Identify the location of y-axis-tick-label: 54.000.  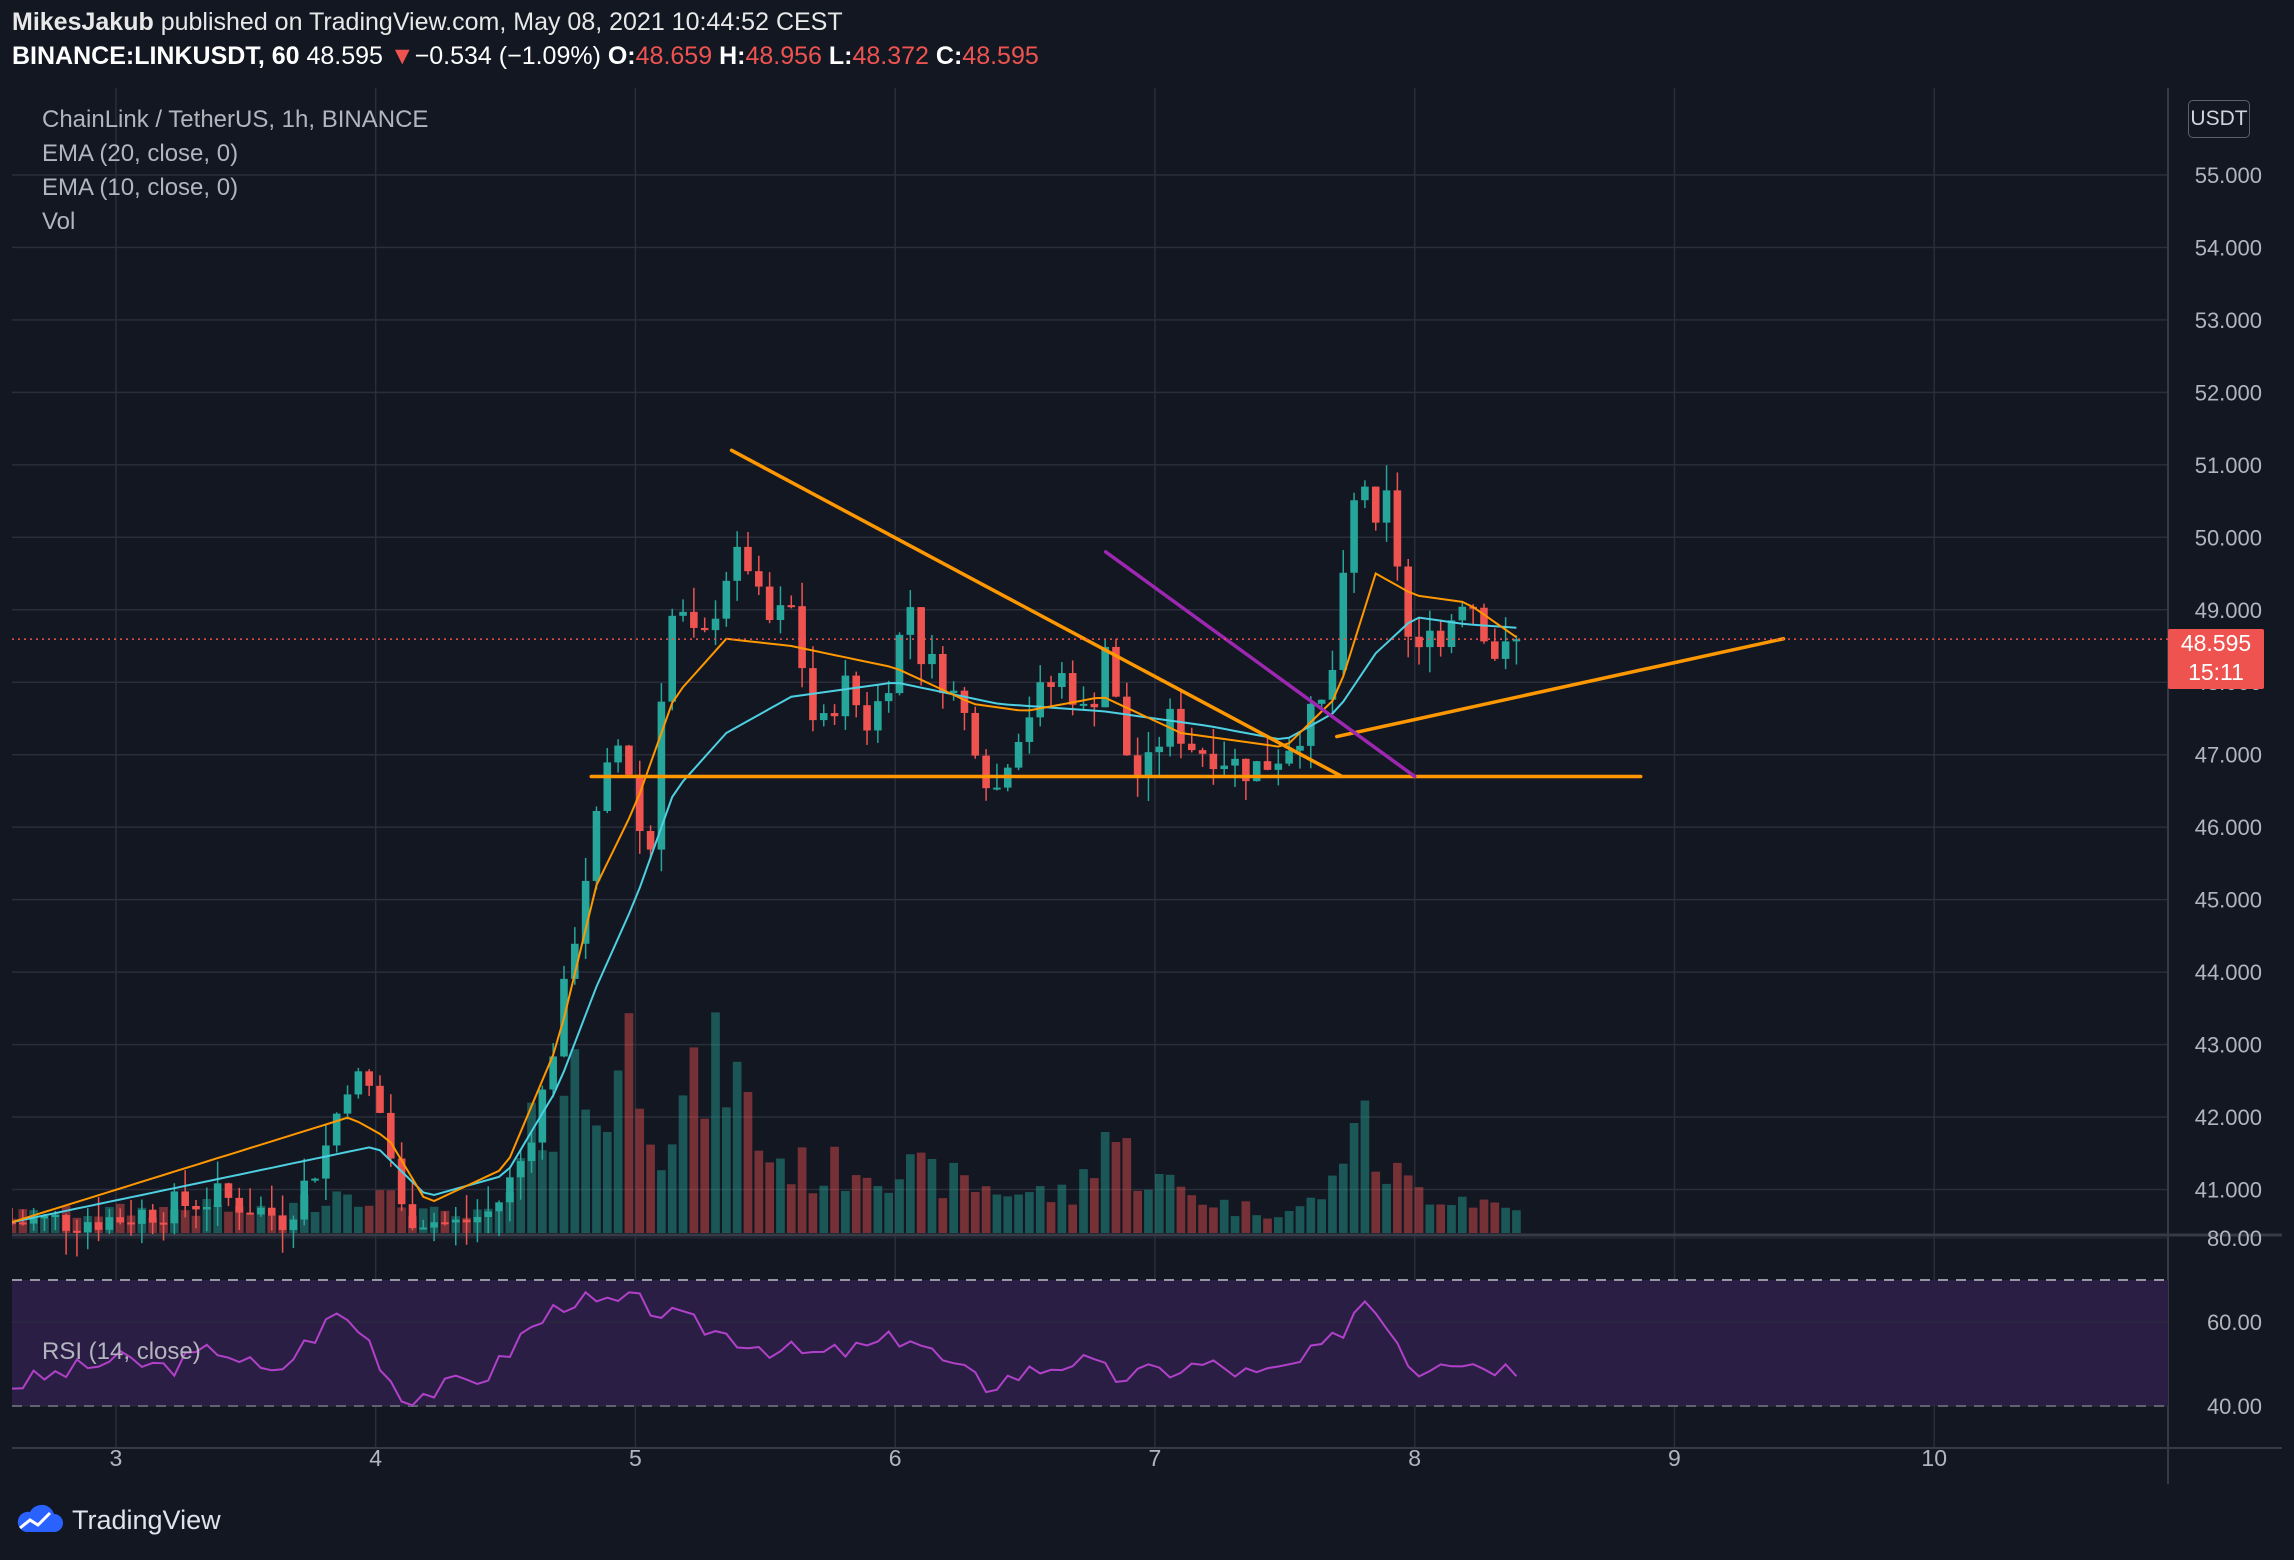
(2228, 247).